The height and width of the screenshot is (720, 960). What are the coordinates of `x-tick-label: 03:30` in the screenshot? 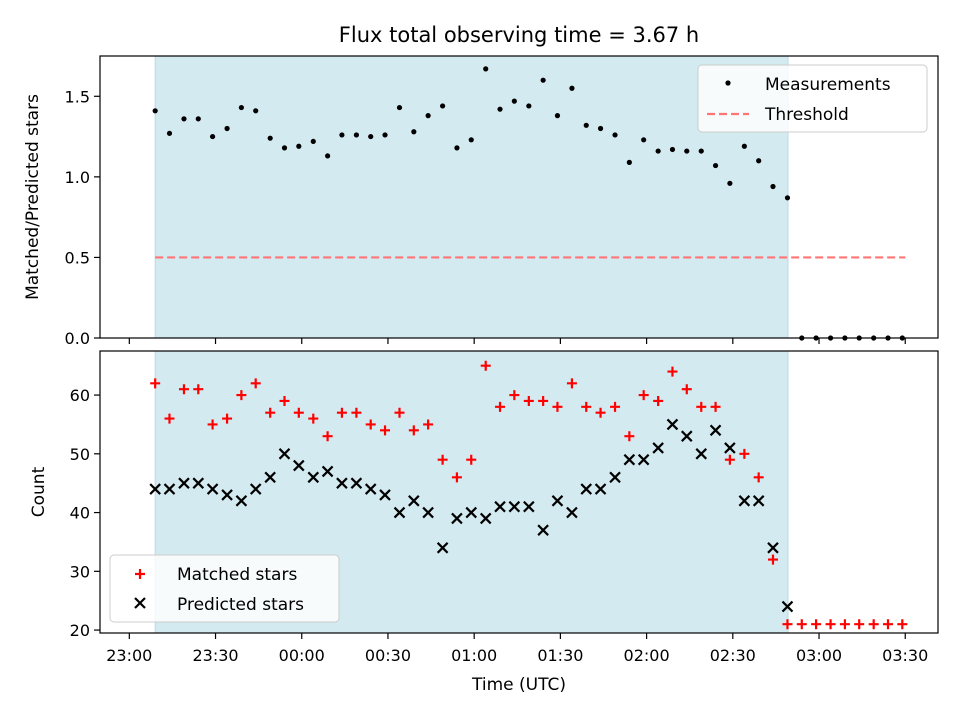 It's located at (905, 655).